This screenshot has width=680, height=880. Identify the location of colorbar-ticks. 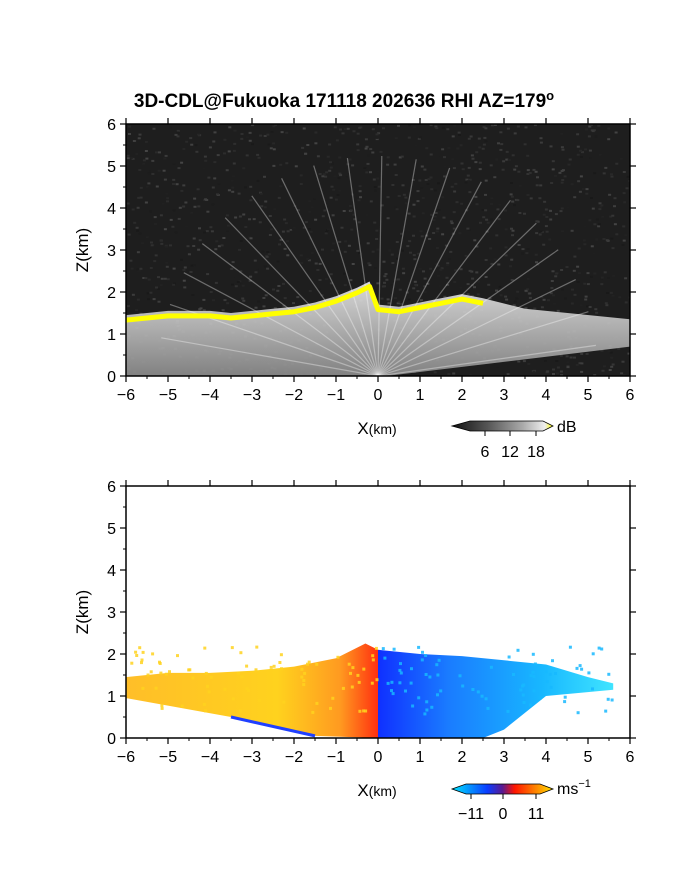
(503, 796).